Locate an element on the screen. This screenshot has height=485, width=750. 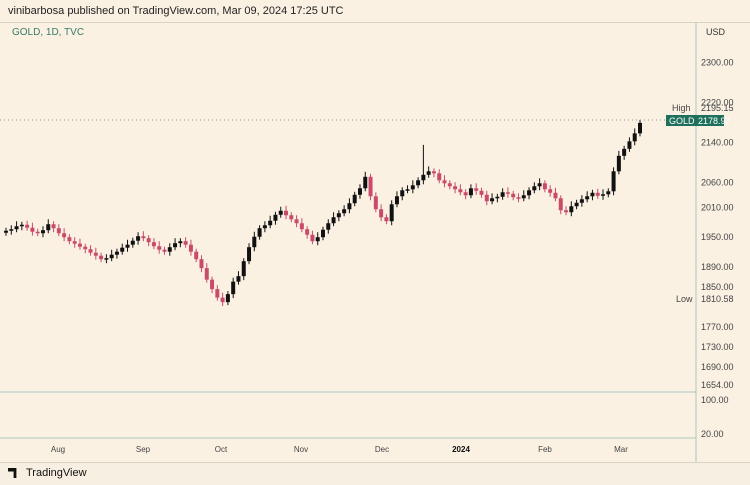
footer-brand: TradingView is located at coordinates (56, 473).